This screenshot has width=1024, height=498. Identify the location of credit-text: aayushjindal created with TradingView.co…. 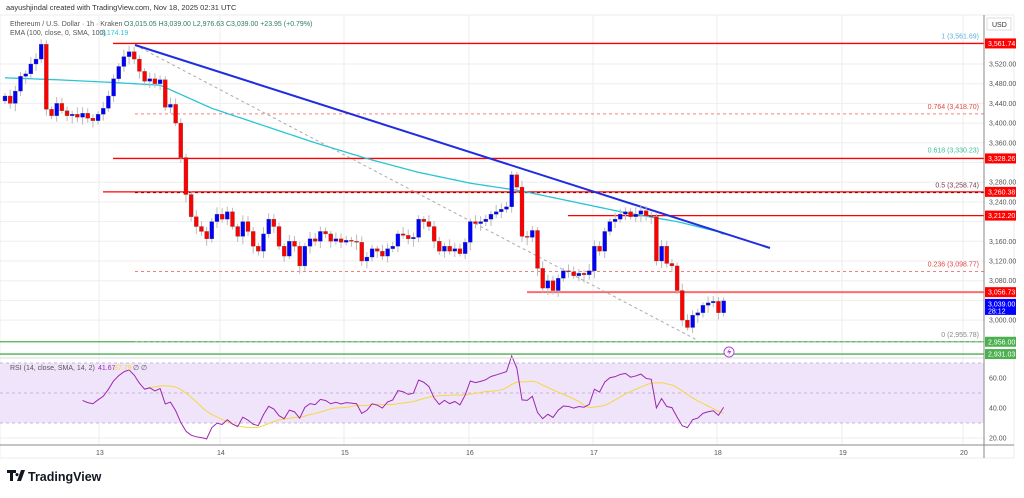
(121, 7).